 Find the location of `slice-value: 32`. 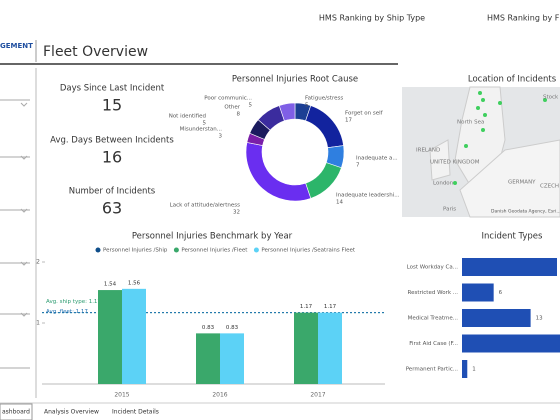

slice-value: 32 is located at coordinates (236, 213).